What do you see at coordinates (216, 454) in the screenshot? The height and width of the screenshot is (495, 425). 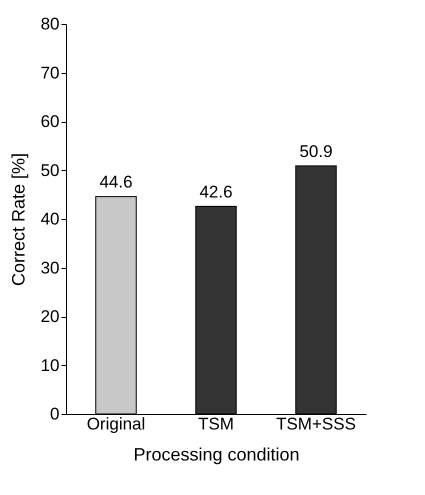 I see `x-axis-title: Processing condition` at bounding box center [216, 454].